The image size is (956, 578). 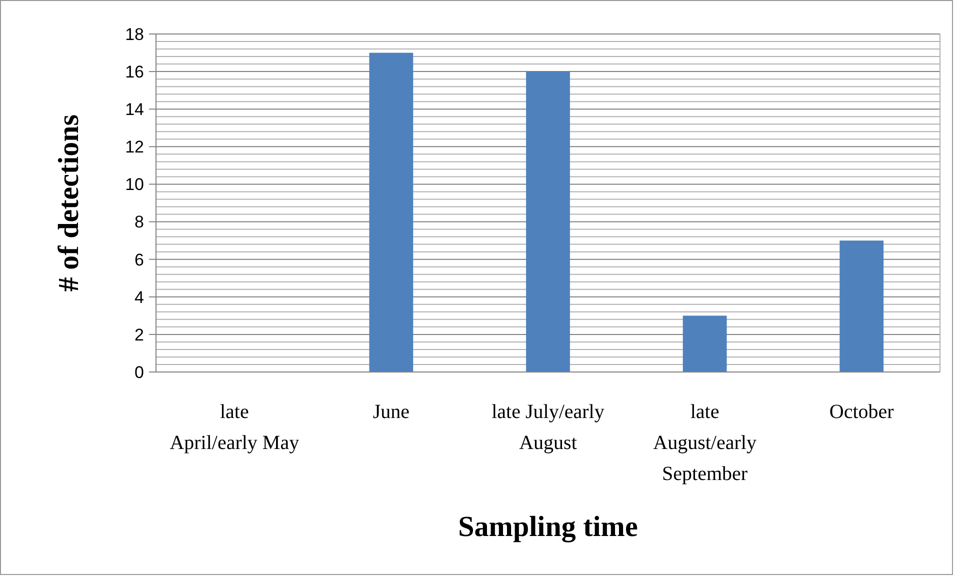 What do you see at coordinates (139, 260) in the screenshot?
I see `y-tick-label: 6` at bounding box center [139, 260].